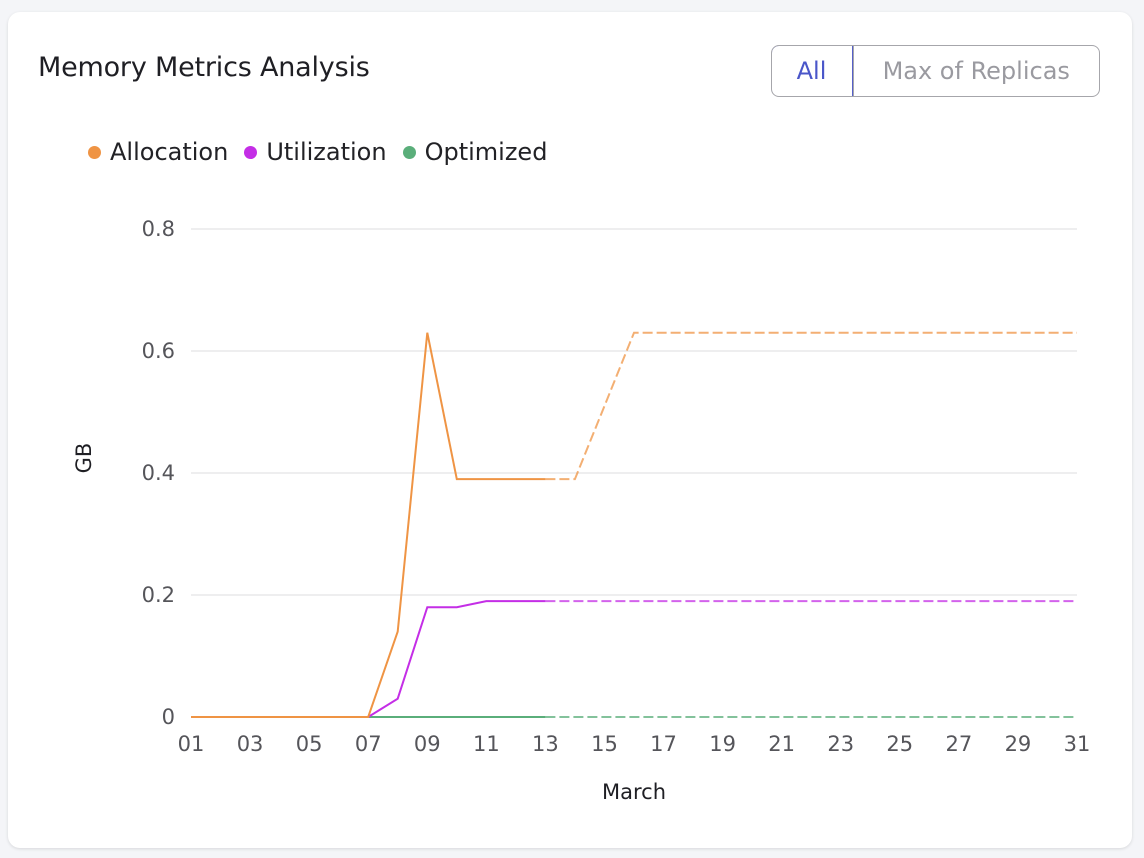  I want to click on x-tick-label-6: 13, so click(545, 744).